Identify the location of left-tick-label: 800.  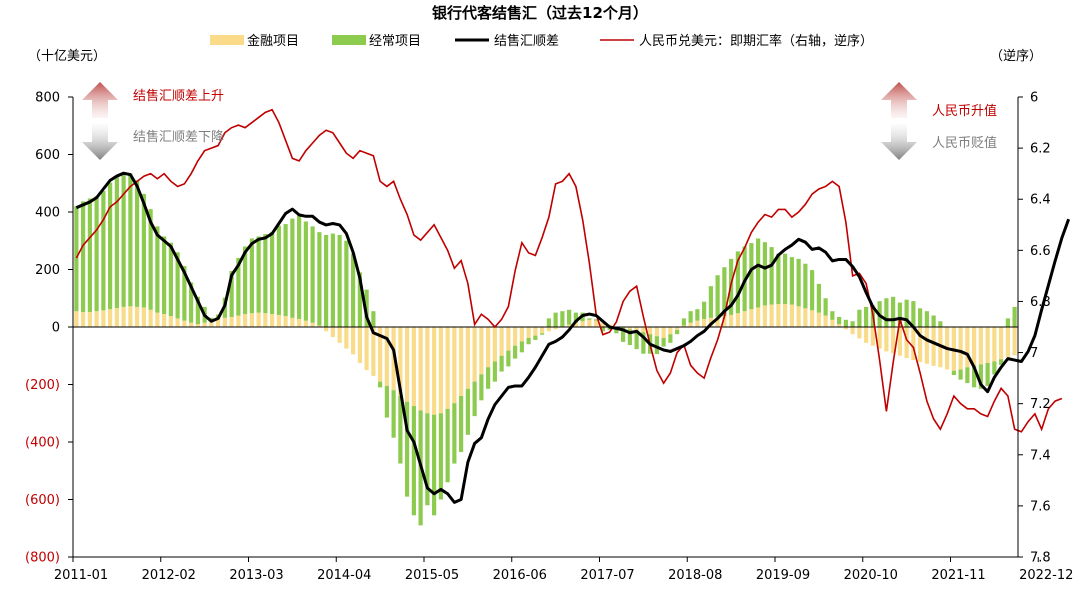
(47, 98).